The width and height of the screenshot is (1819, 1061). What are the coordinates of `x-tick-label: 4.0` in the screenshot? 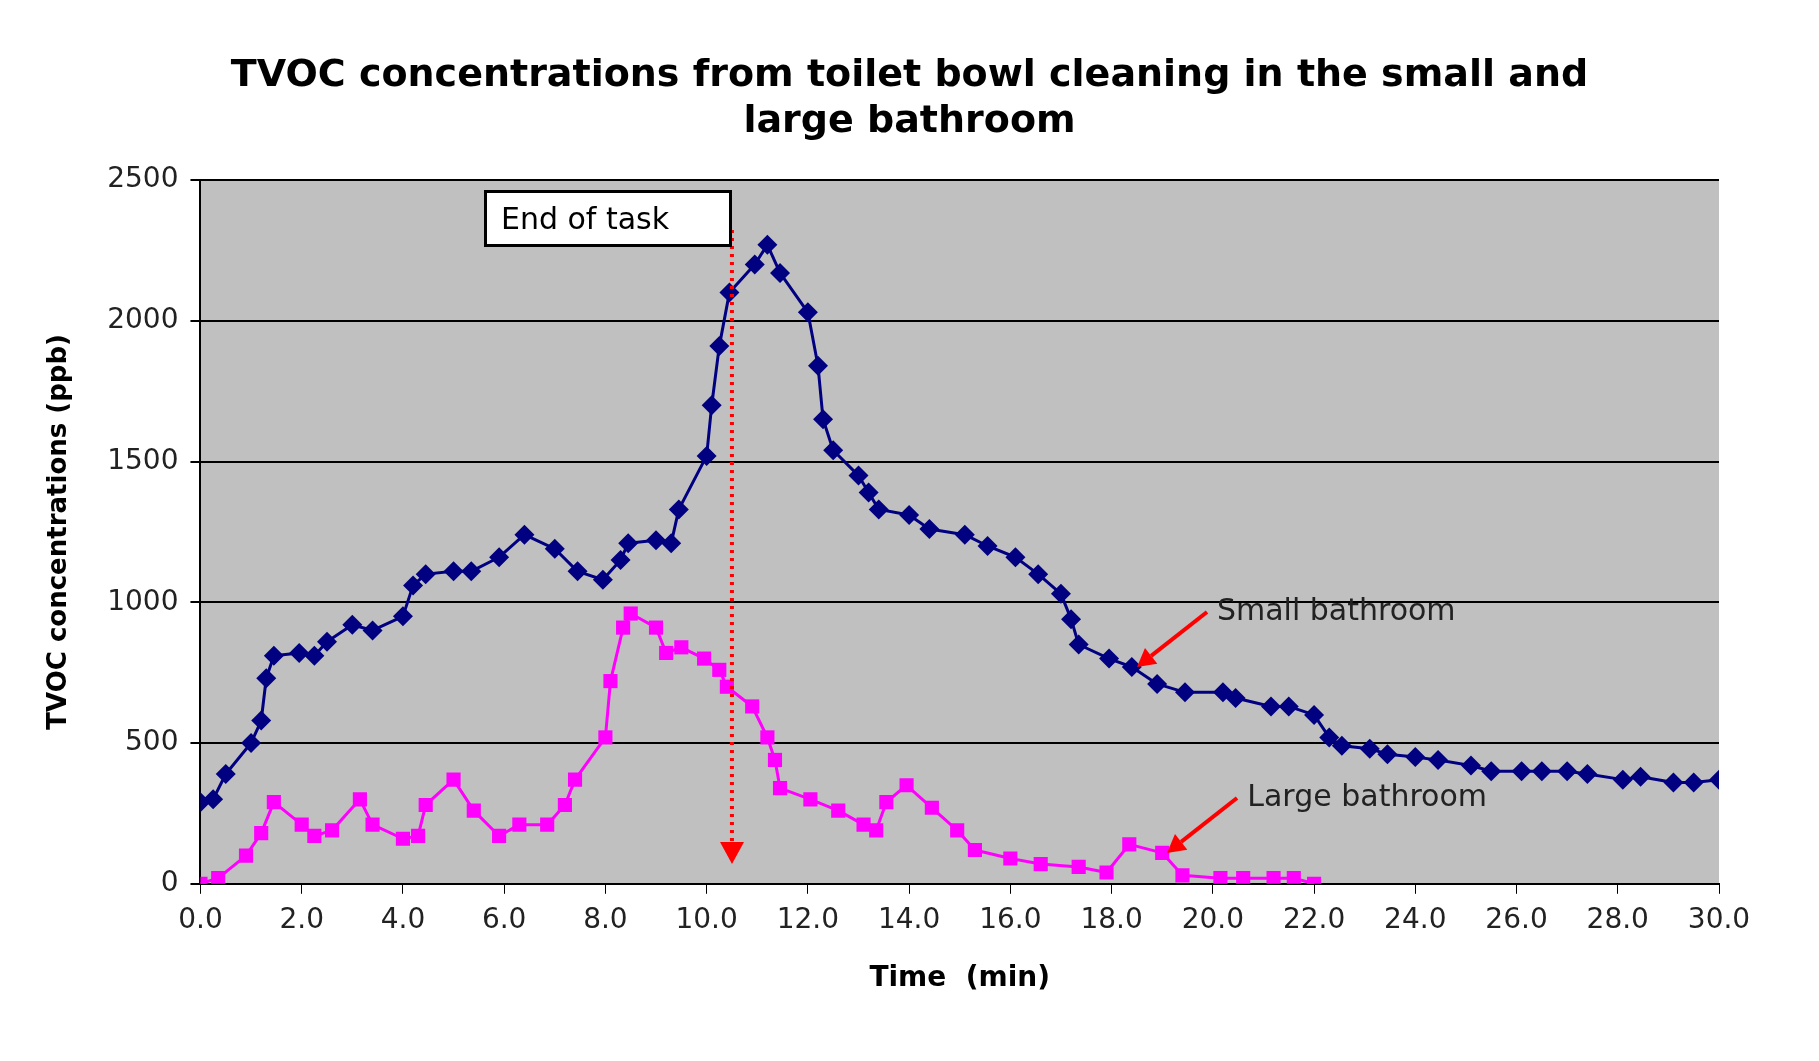 It's located at (403, 918).